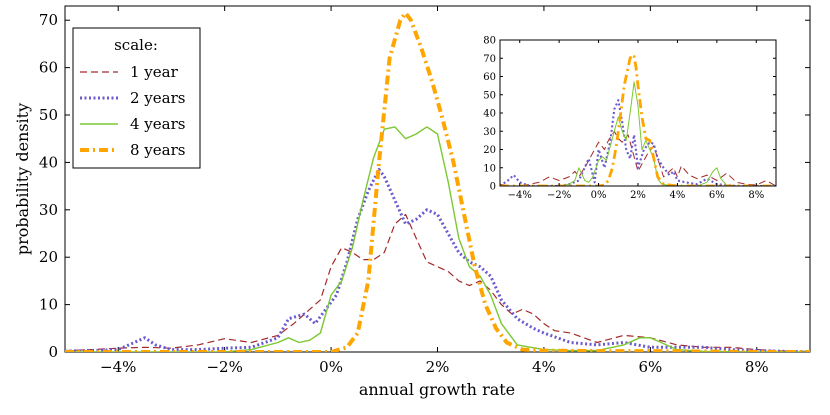 The width and height of the screenshot is (830, 415). Describe the element at coordinates (438, 367) in the screenshot. I see `main-x-tick-label: 2%` at that location.